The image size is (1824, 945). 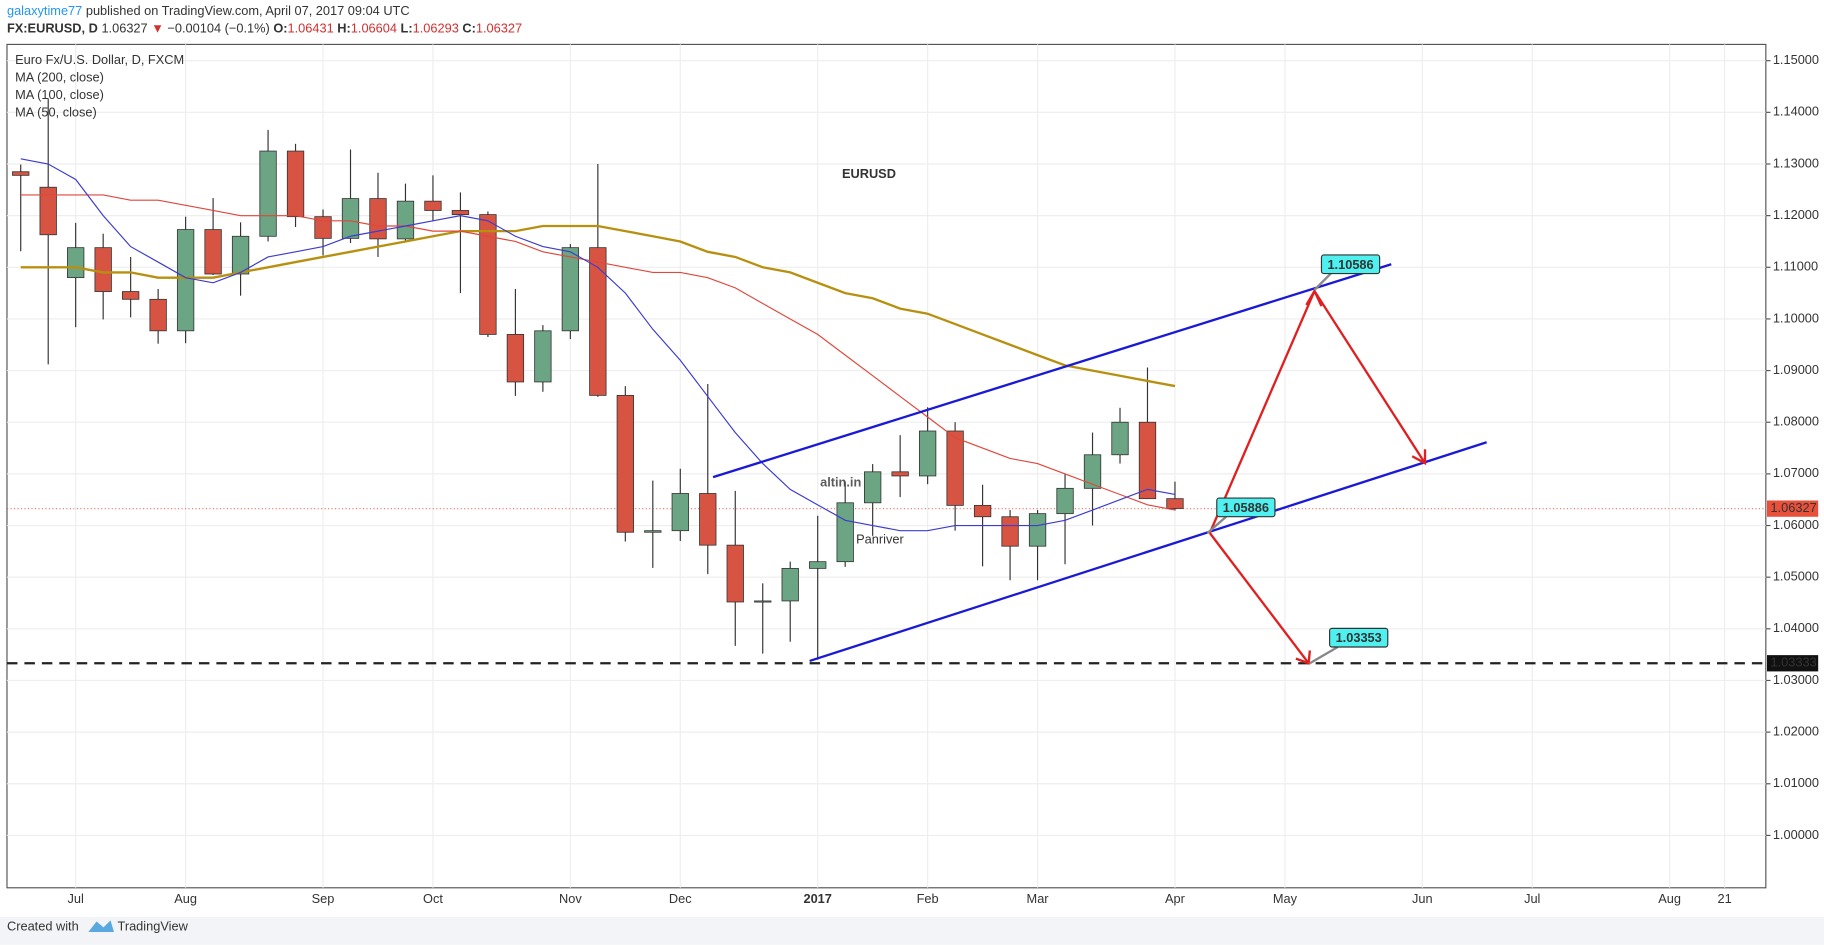 What do you see at coordinates (499, 28) in the screenshot?
I see `ohlc-value: 1.06327` at bounding box center [499, 28].